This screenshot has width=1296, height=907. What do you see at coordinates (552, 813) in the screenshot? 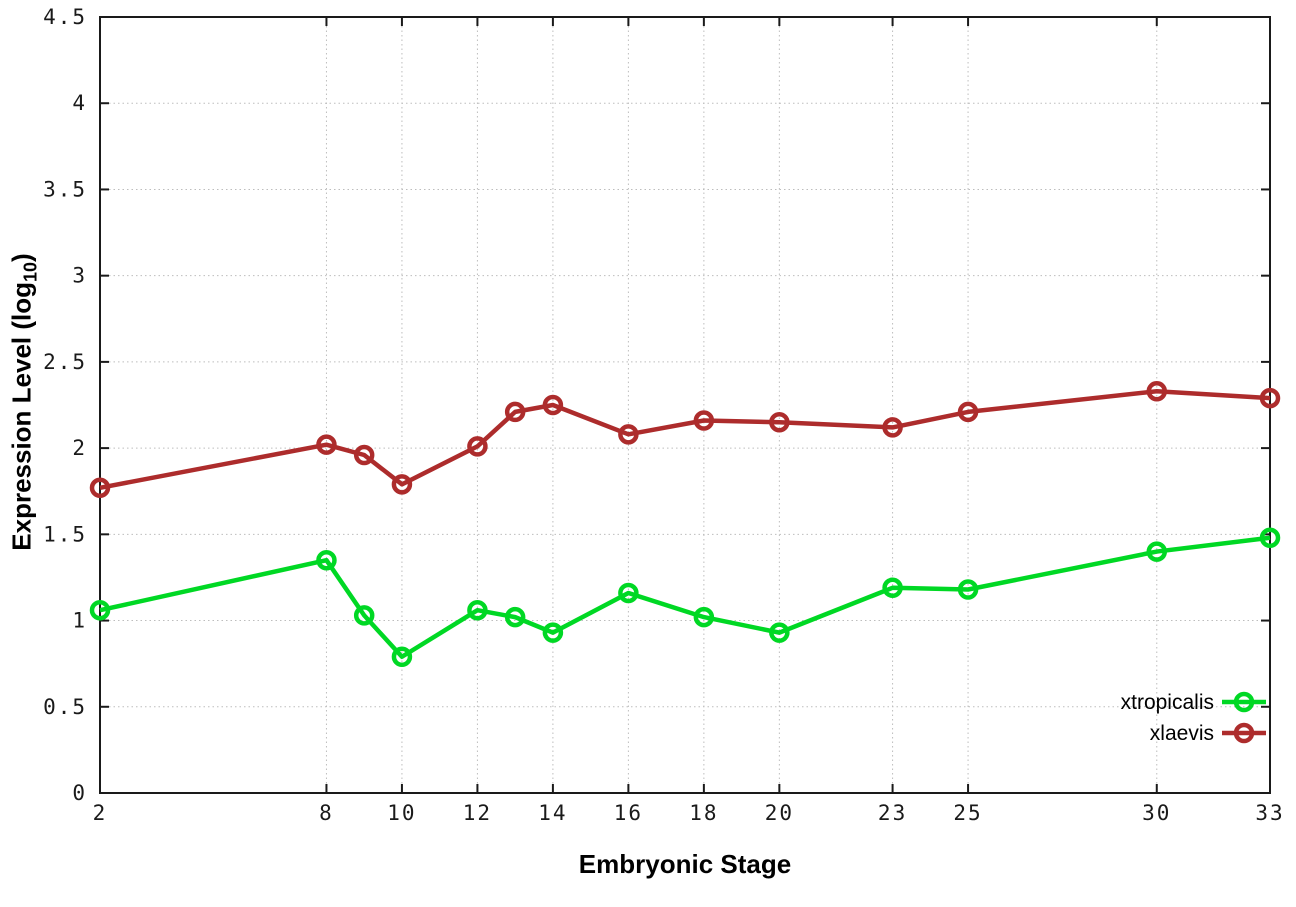
I see `svg-text: 14` at bounding box center [552, 813].